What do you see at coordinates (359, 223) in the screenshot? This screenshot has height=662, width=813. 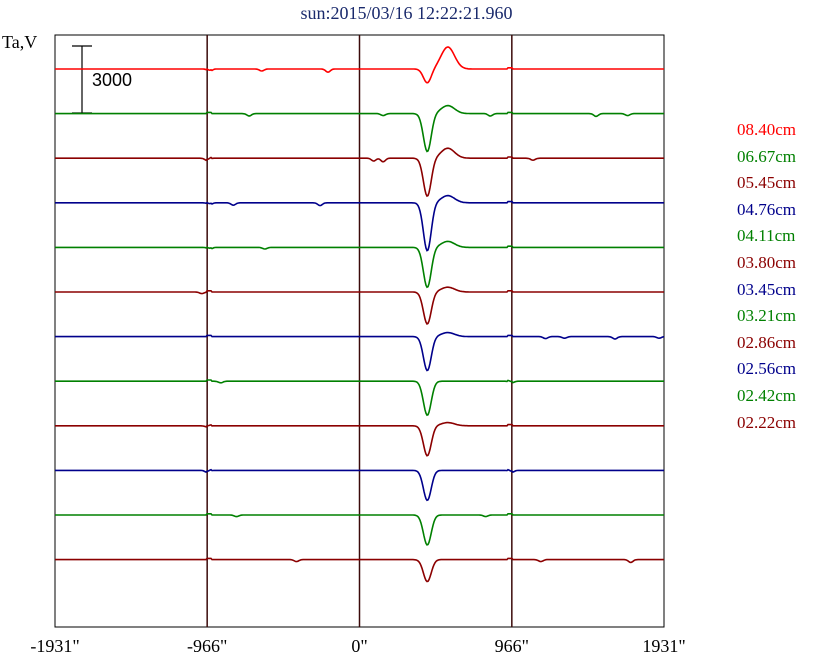 I see `series-line-04.76cm` at bounding box center [359, 223].